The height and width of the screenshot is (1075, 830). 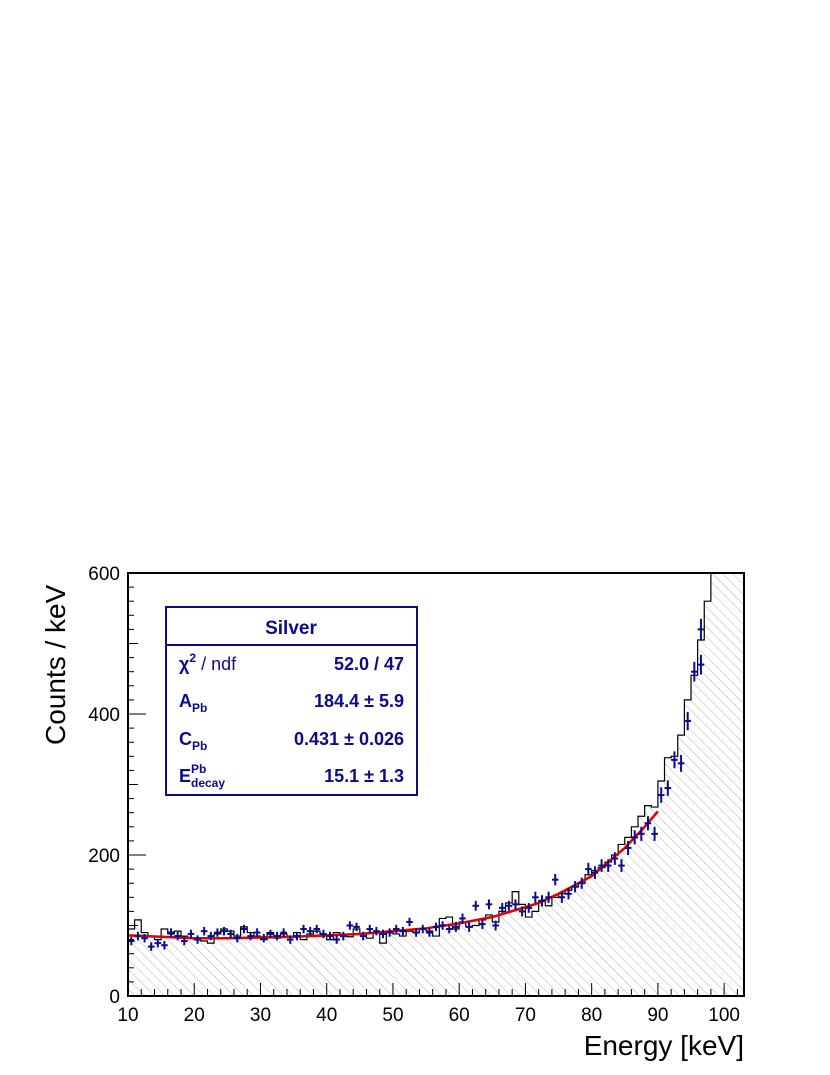 What do you see at coordinates (664, 1045) in the screenshot?
I see `x-axis-title: Energy [keV]` at bounding box center [664, 1045].